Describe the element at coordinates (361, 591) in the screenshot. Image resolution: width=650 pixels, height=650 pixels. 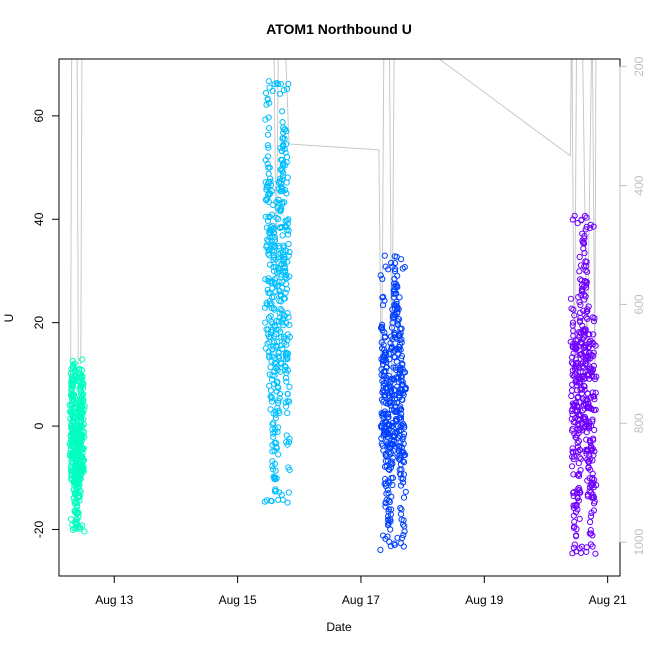
I see `x-axis: Aug 13 Aug 15 Aug 17 Aug 19 Aug 21` at that location.